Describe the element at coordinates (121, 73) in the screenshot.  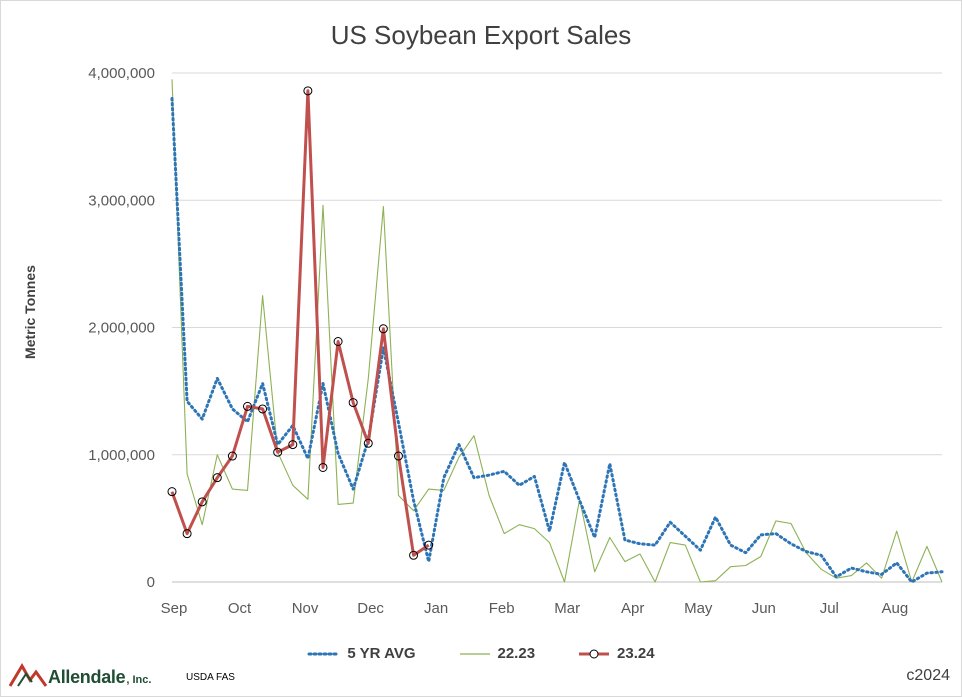
I see `y-tick-label: 4,000,000` at that location.